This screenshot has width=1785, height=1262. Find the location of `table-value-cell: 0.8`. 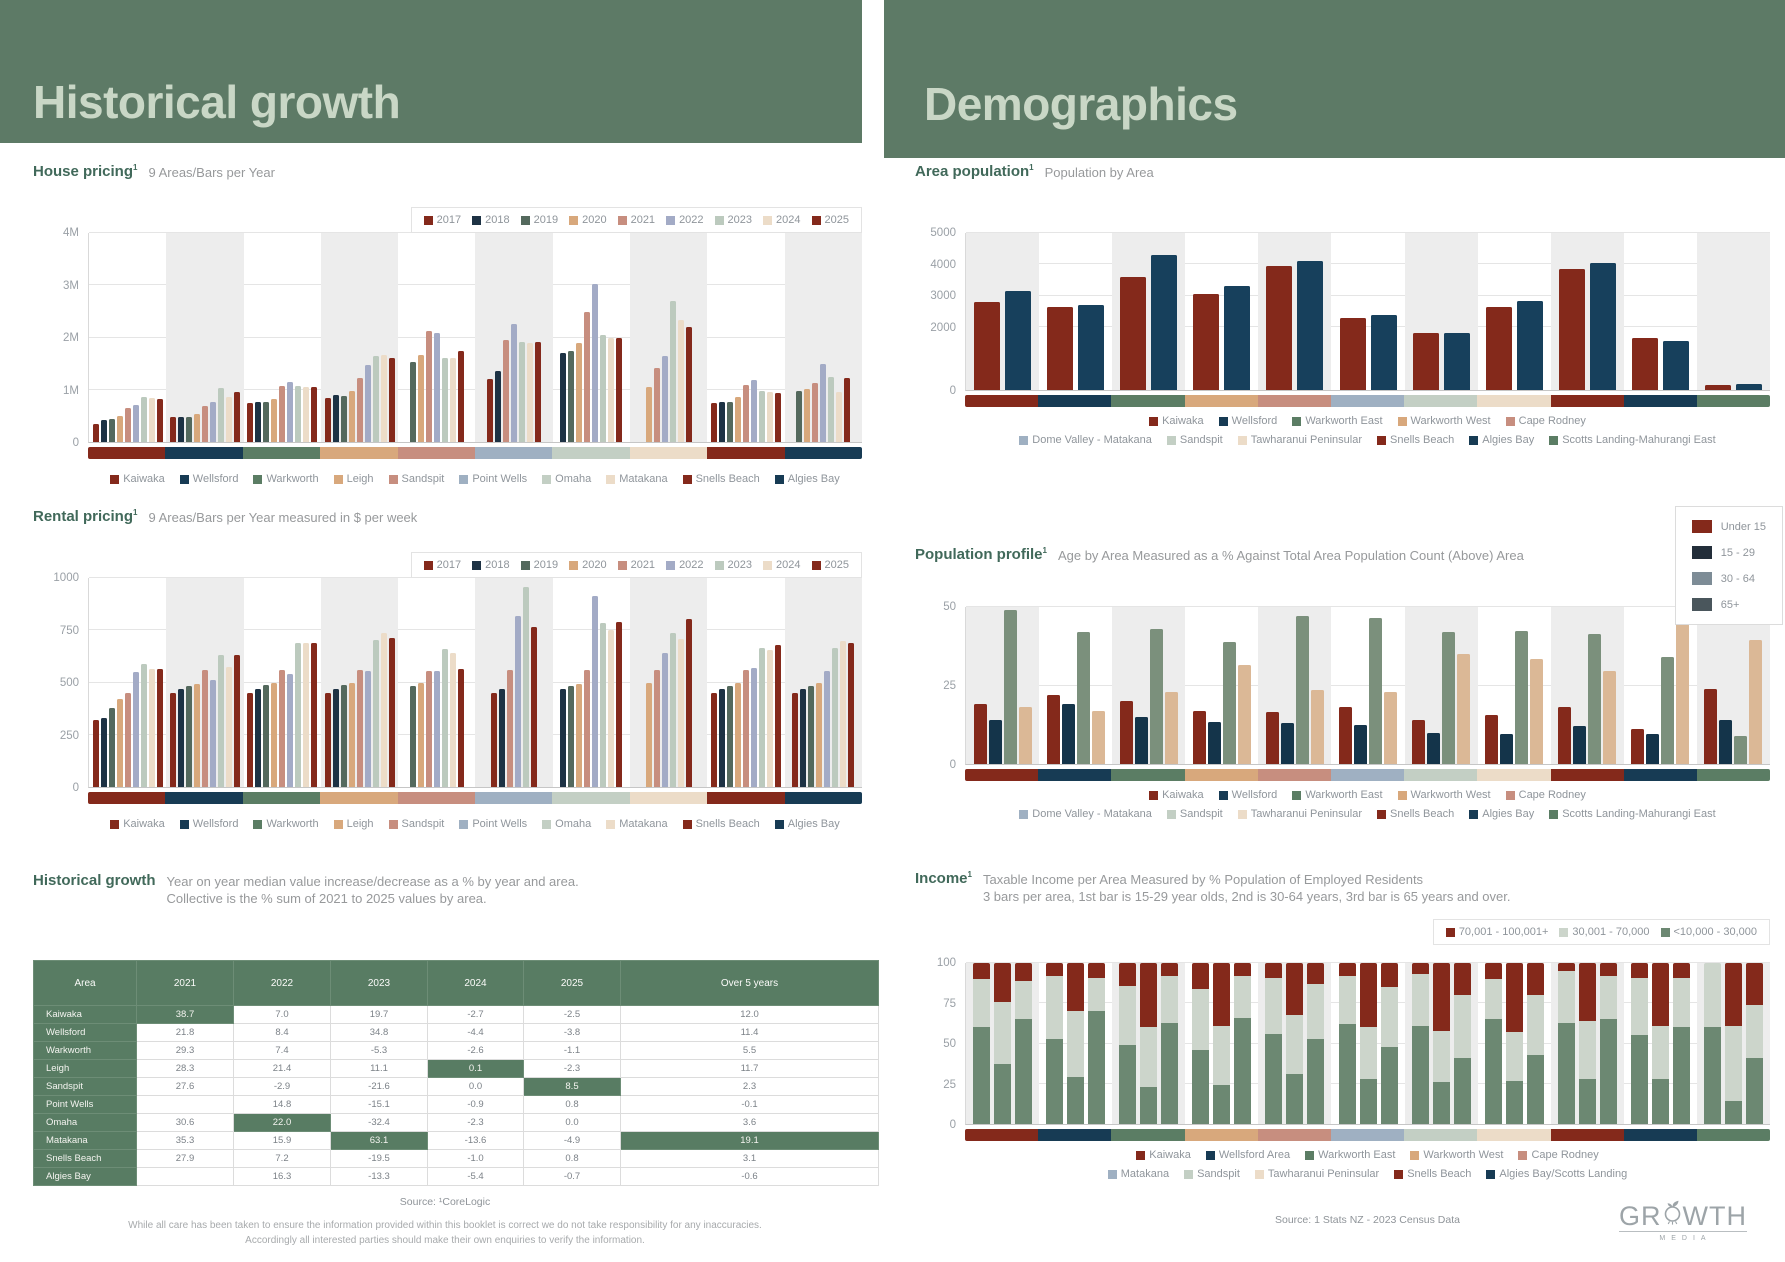

table-value-cell: 0.8 is located at coordinates (572, 1158).